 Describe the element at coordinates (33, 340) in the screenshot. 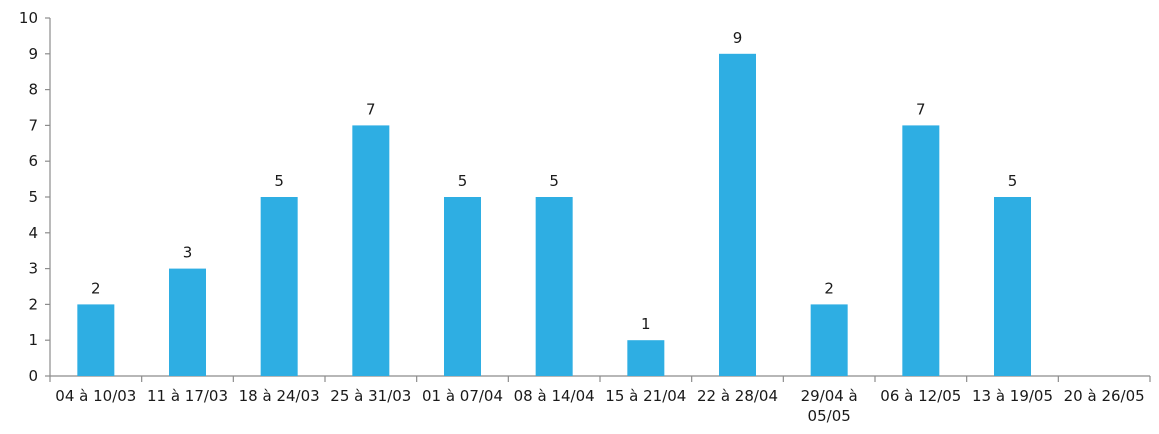

I see `y-tick-label: 1` at that location.